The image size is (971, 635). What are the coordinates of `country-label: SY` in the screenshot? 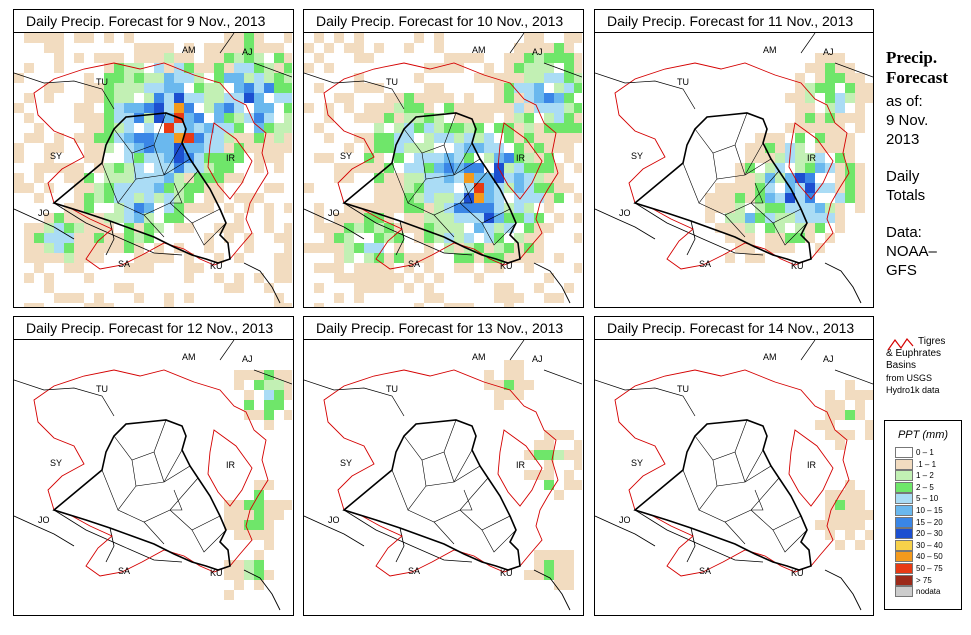 It's located at (346, 463).